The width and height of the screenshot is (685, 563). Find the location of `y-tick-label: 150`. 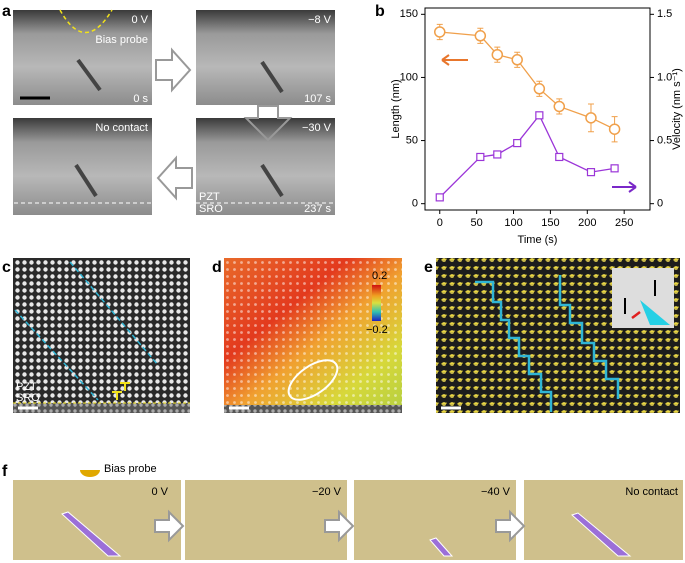

y-tick-label: 150 is located at coordinates (409, 14).